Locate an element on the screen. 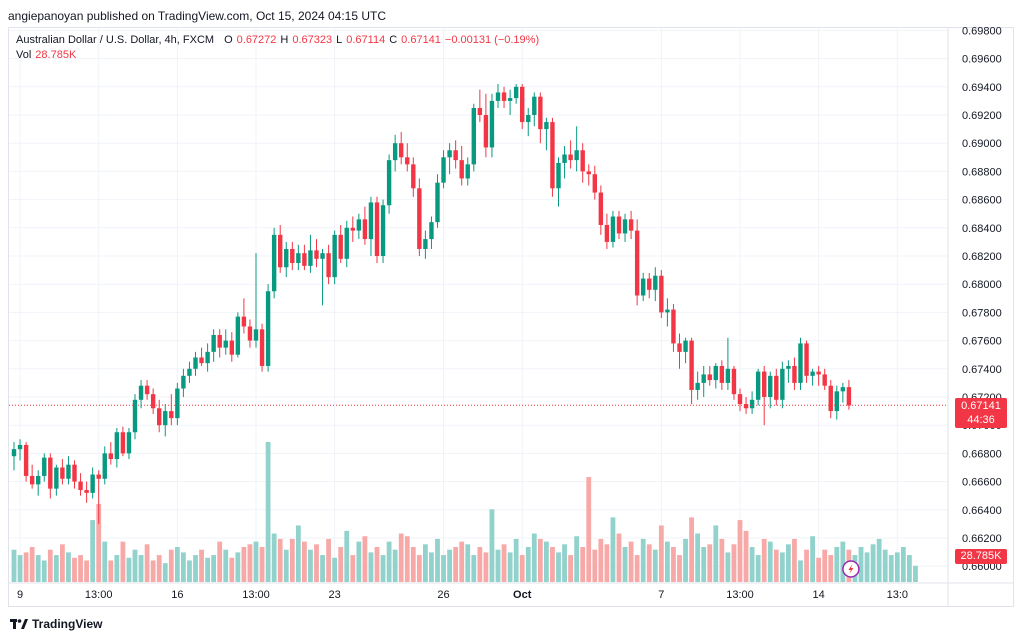 The width and height of the screenshot is (1024, 641). y-tick-label: 0.67800 is located at coordinates (982, 313).